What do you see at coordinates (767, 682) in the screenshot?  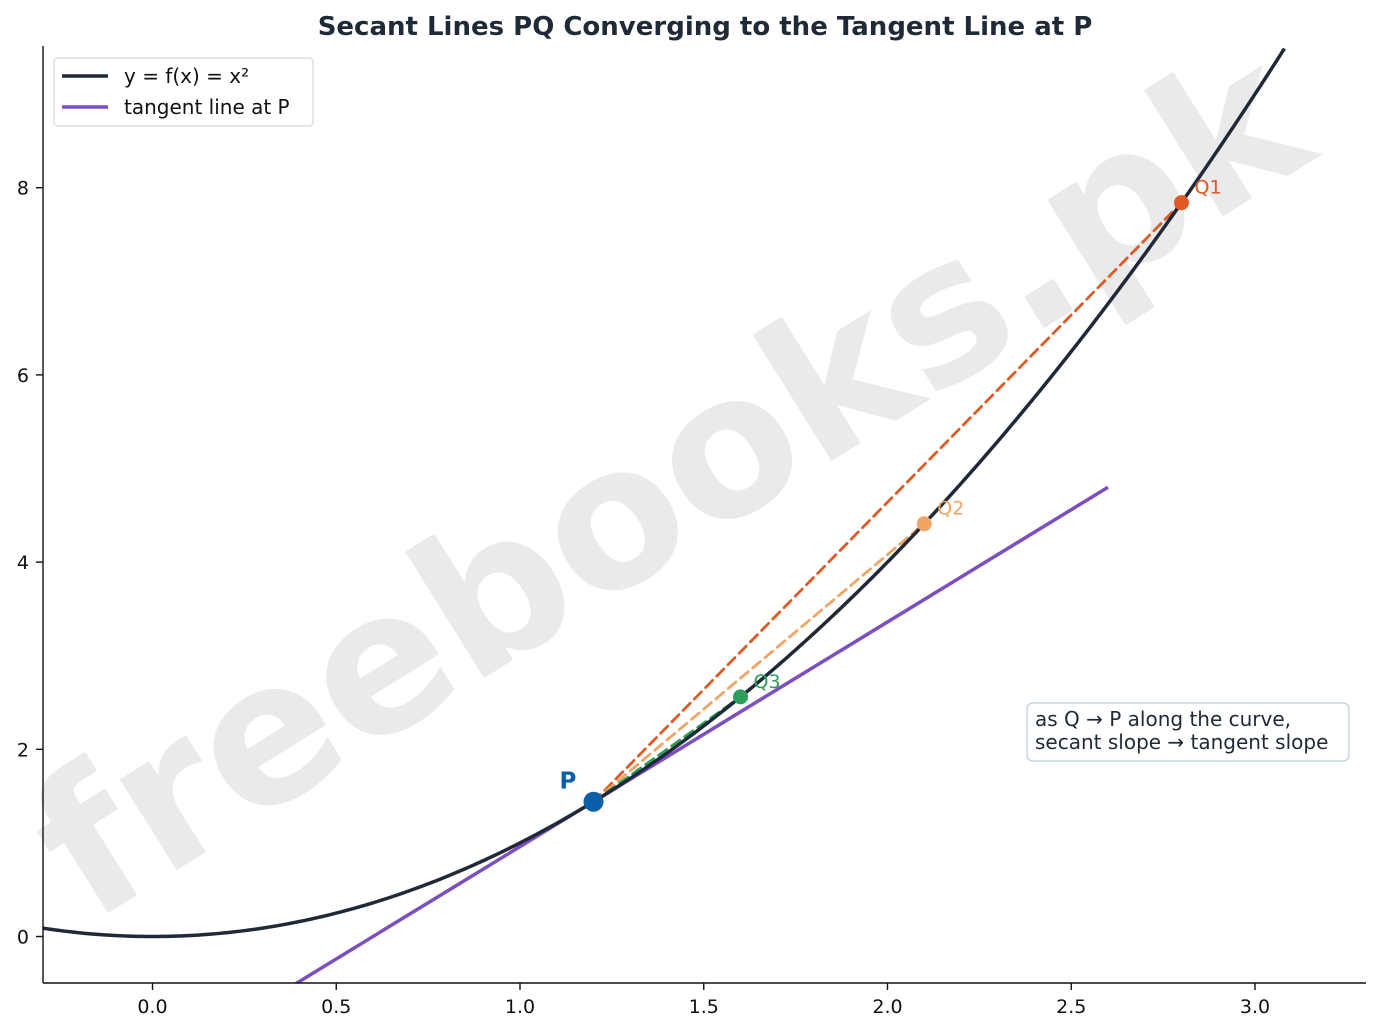 I see `point-label-q3: Q3` at bounding box center [767, 682].